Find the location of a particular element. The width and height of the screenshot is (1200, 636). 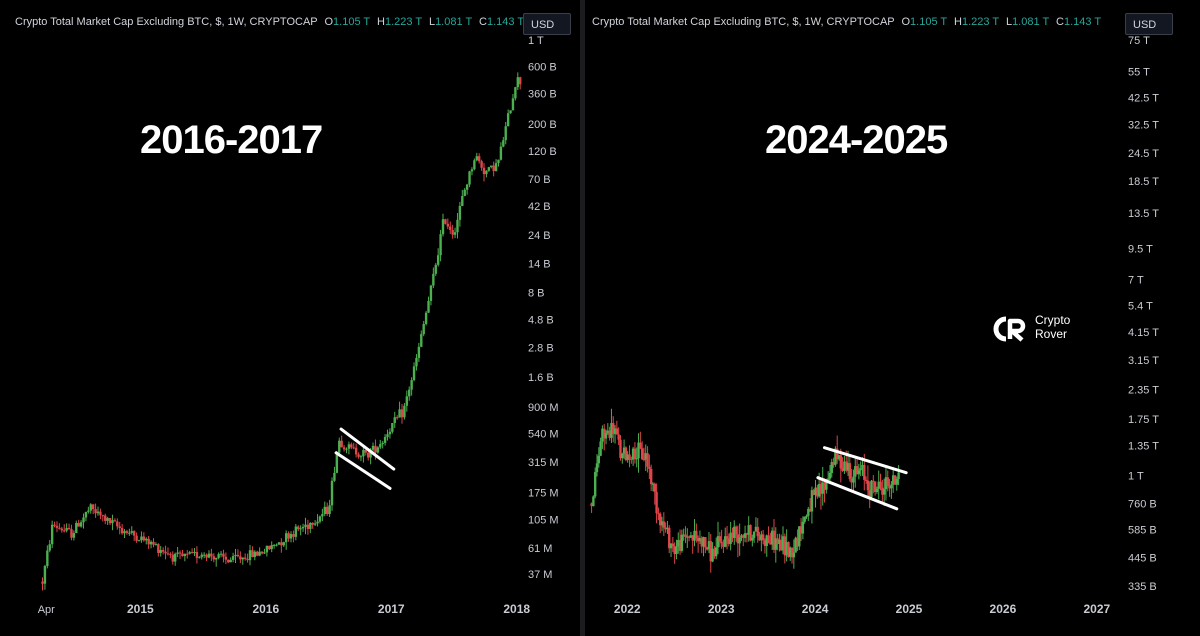

y-axis-tick-label: 14 B is located at coordinates (539, 264).